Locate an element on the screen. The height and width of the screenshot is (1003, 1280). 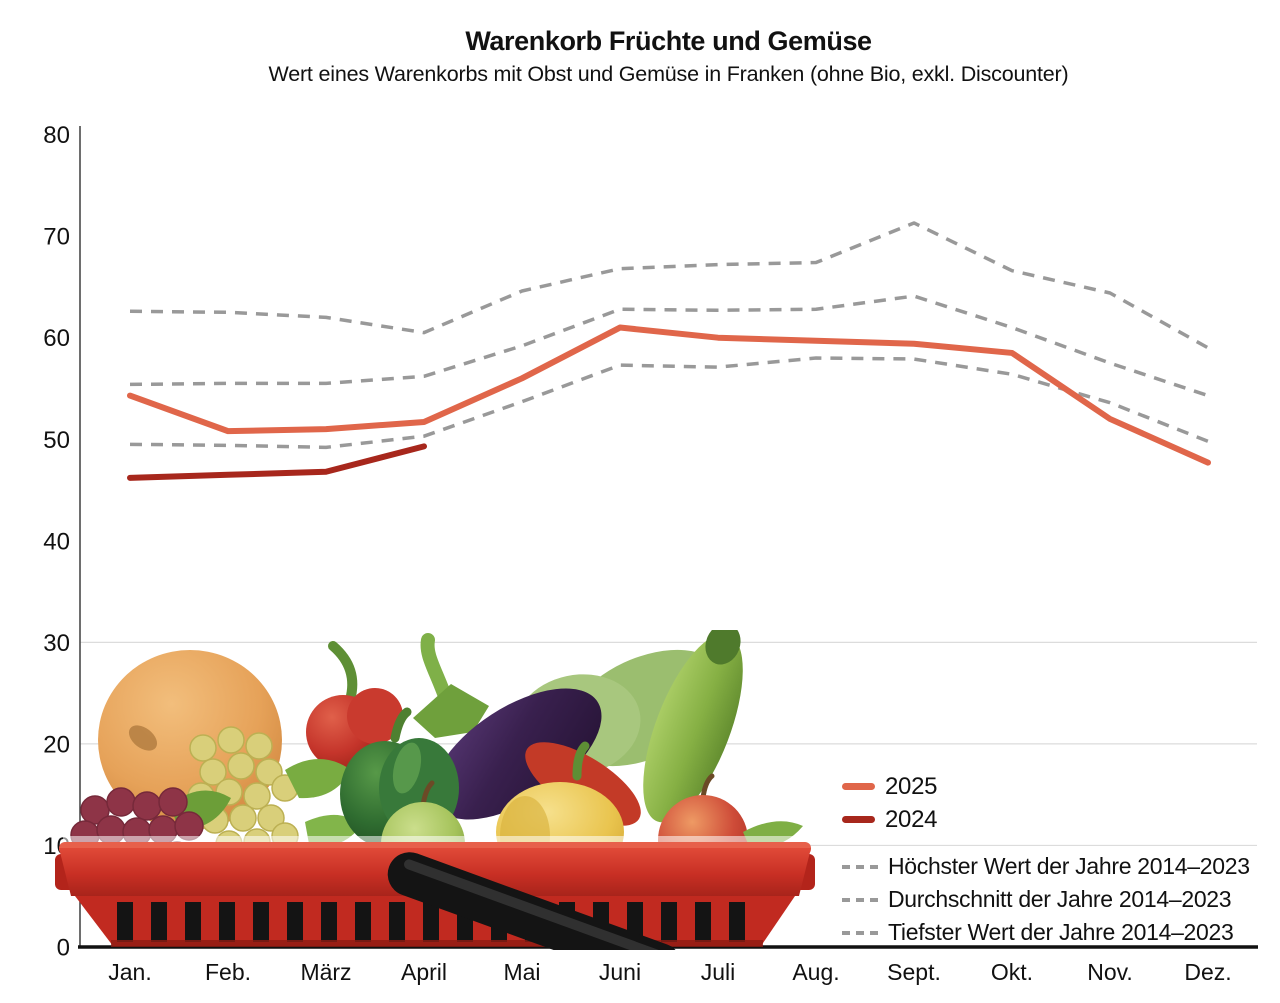
x-tick-label: April is located at coordinates (424, 972).